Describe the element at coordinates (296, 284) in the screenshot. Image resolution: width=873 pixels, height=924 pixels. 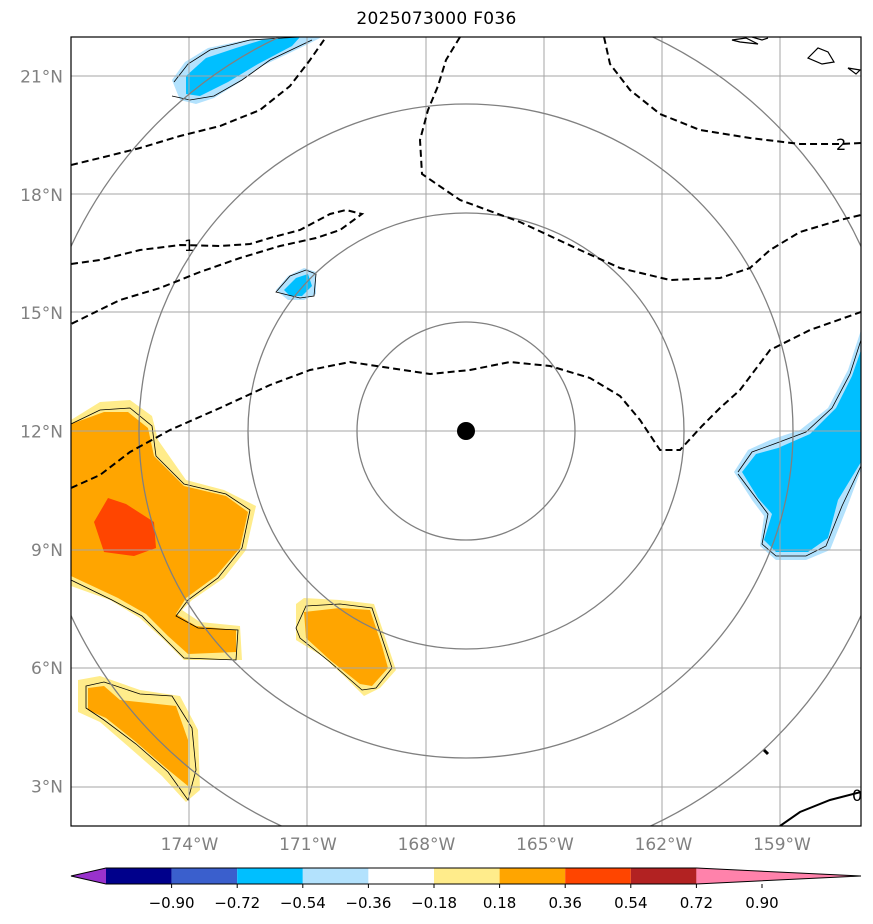
I see `anomaly-fill-blue-small` at that location.